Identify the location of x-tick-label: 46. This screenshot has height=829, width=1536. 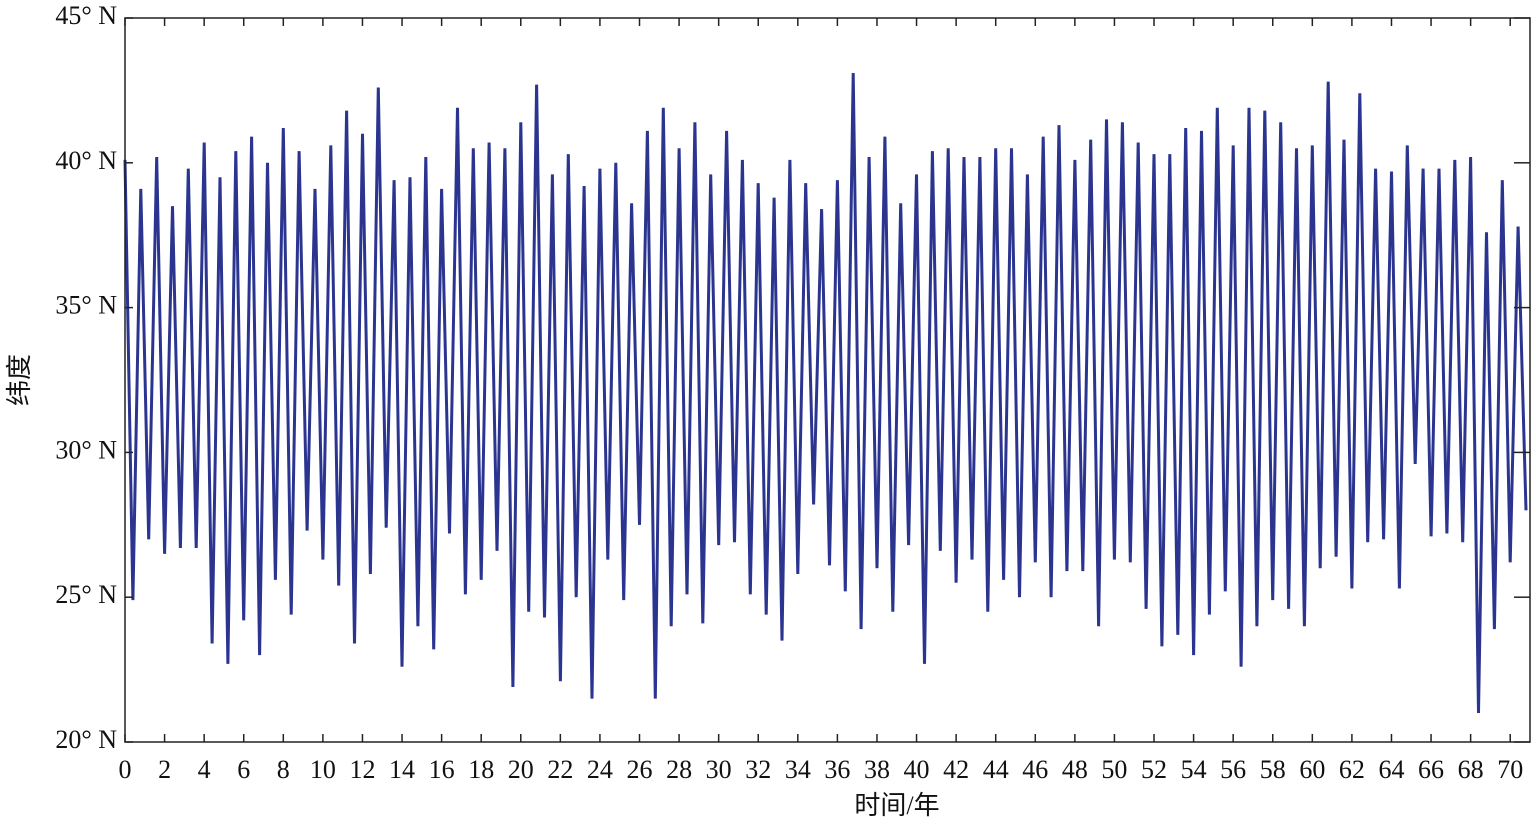
(1035, 769).